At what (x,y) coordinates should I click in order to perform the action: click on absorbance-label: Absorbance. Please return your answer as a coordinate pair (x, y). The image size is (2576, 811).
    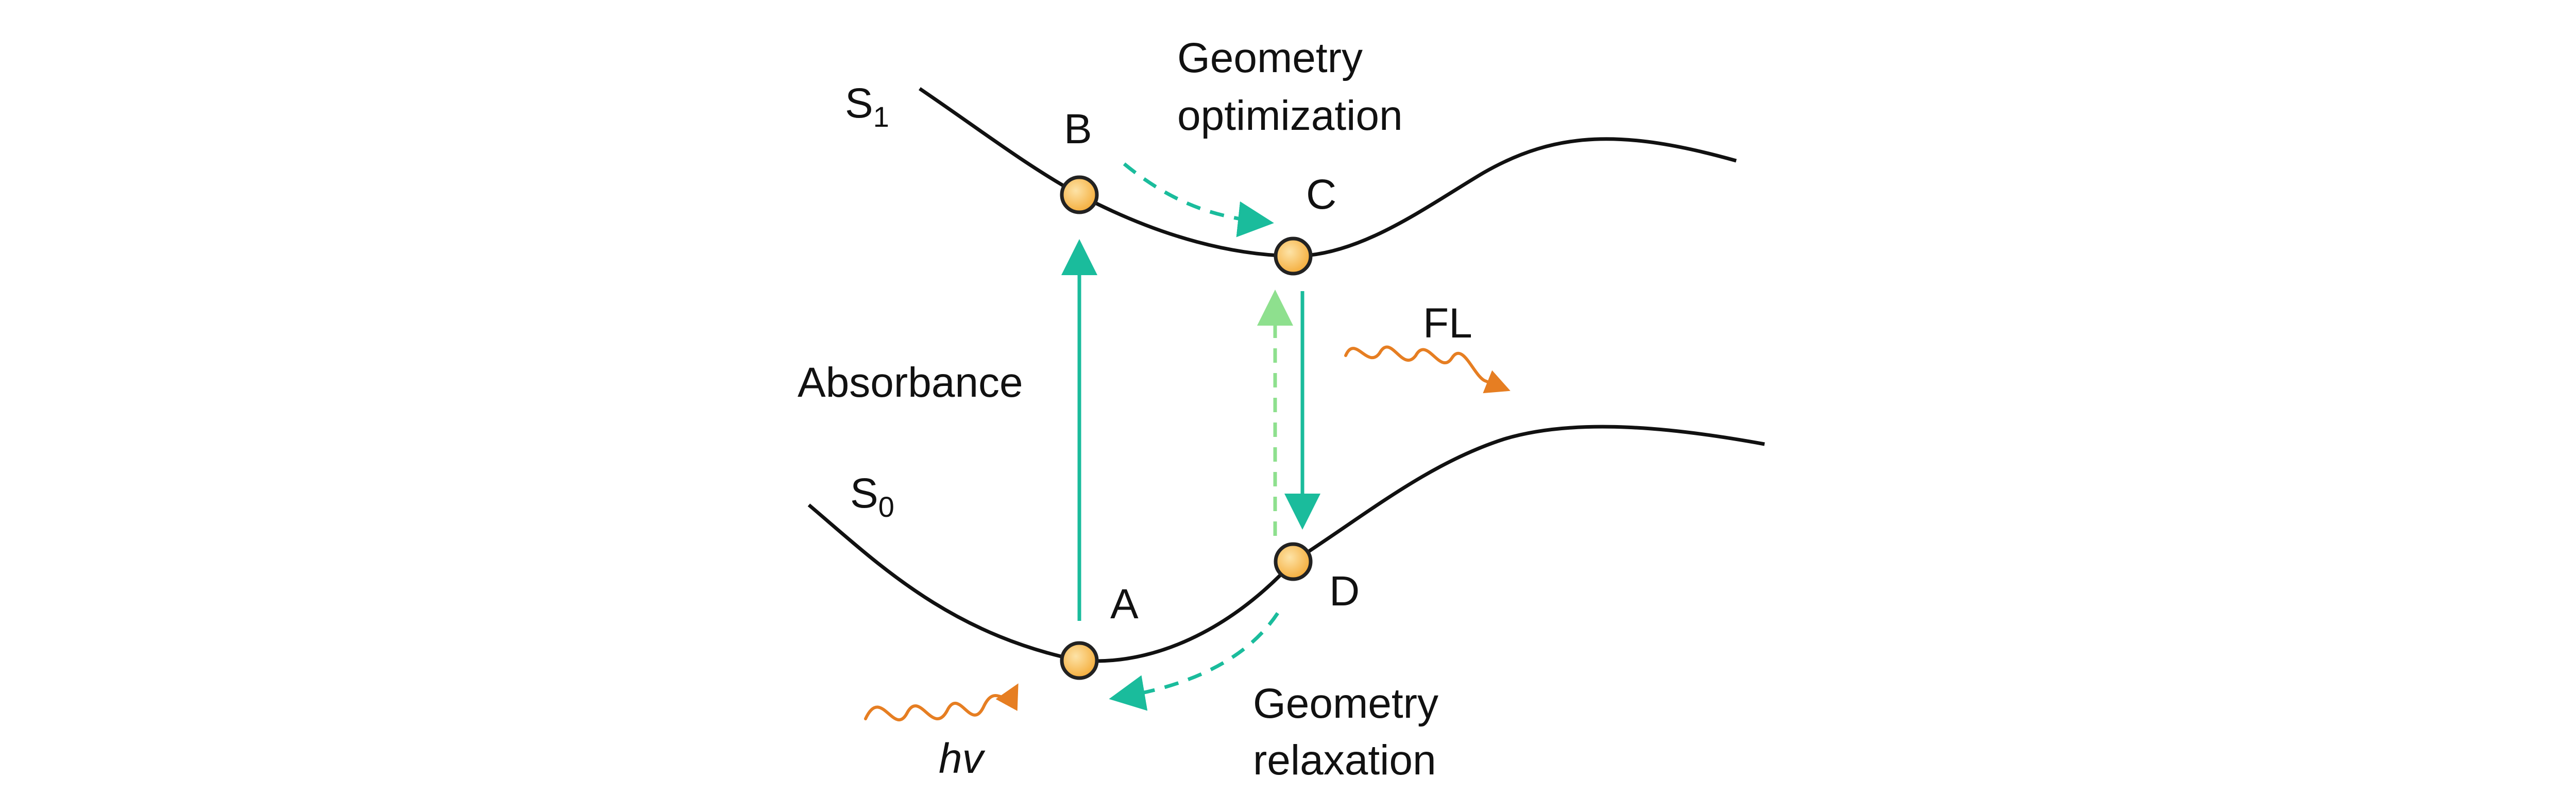
    Looking at the image, I should click on (910, 383).